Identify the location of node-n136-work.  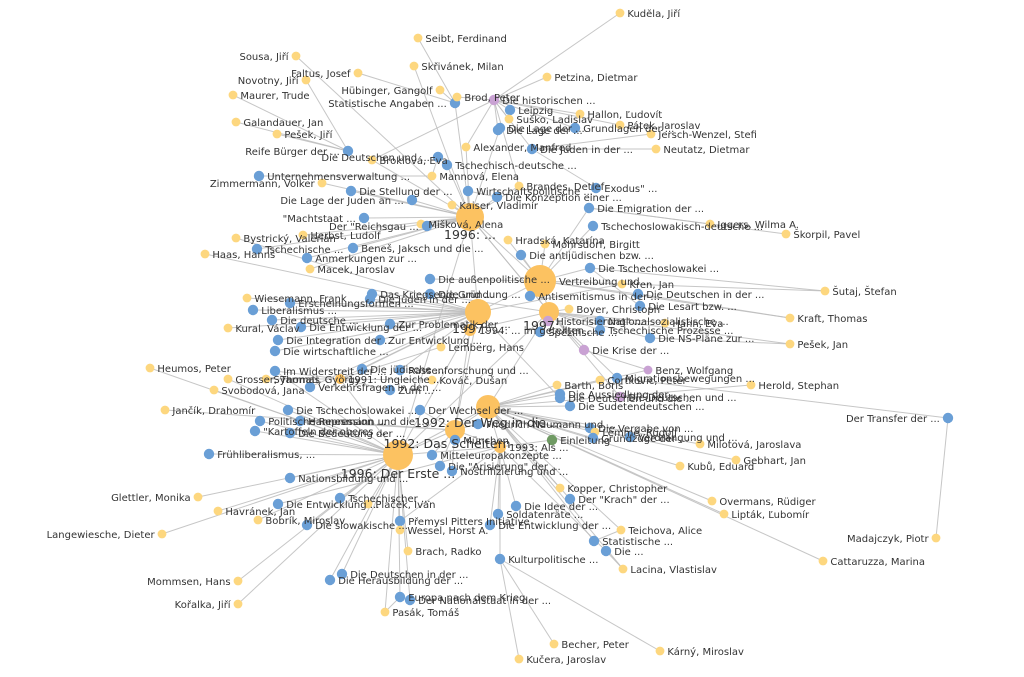
(307, 525).